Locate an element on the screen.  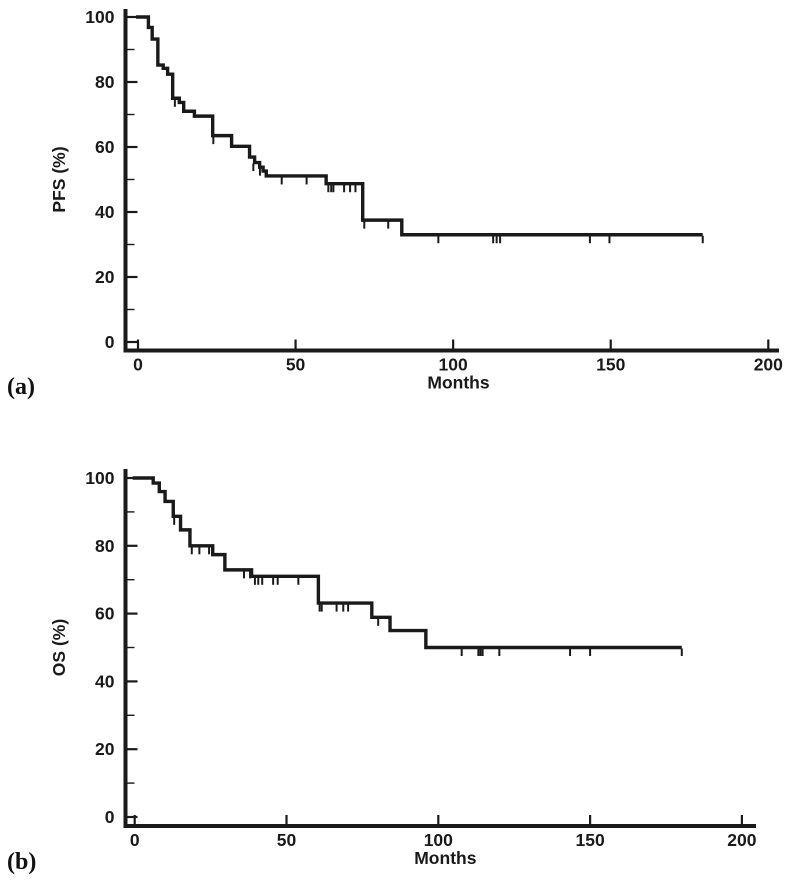
y-axis-title: PFS (%) is located at coordinates (59, 179).